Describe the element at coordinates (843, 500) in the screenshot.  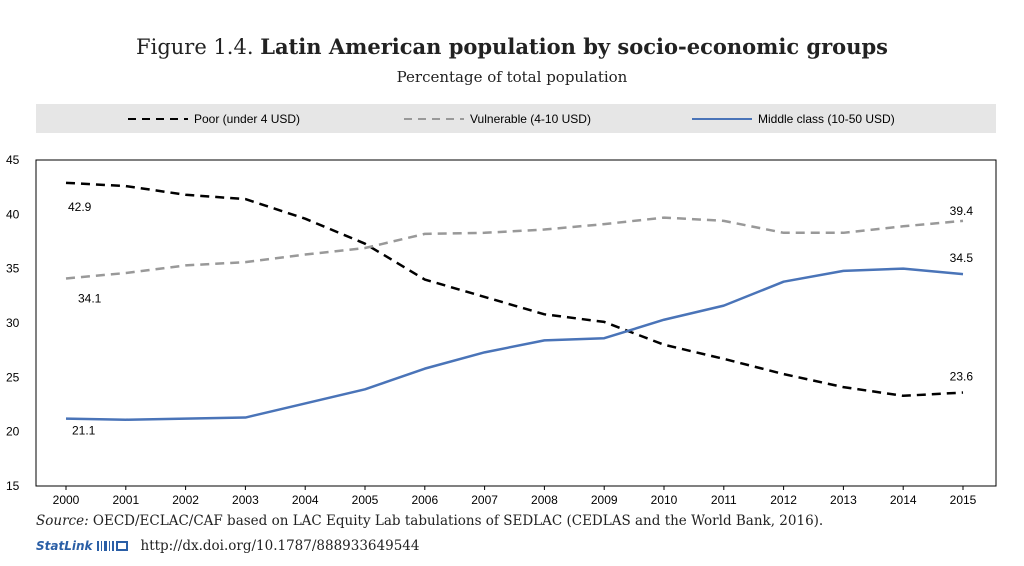
I see `x-tick-label: 2013` at that location.